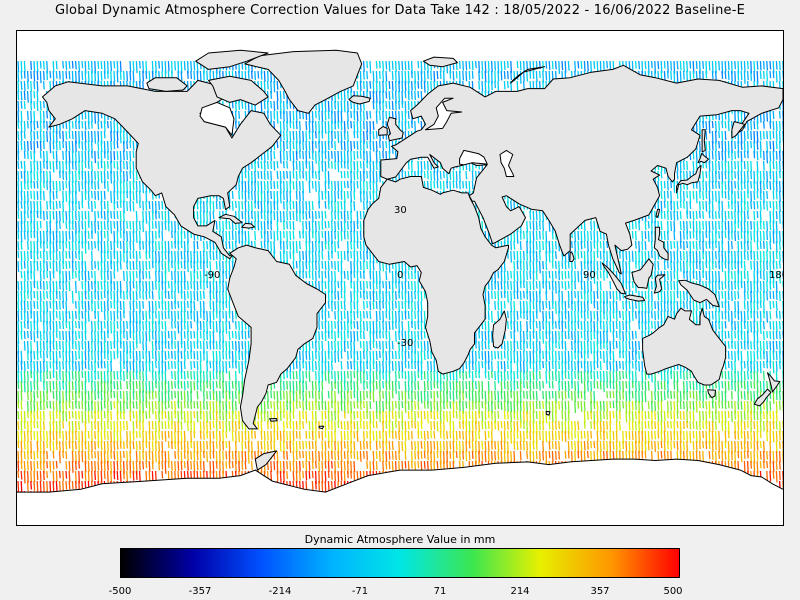  Describe the element at coordinates (400, 210) in the screenshot. I see `lat-label-30: 30` at that location.